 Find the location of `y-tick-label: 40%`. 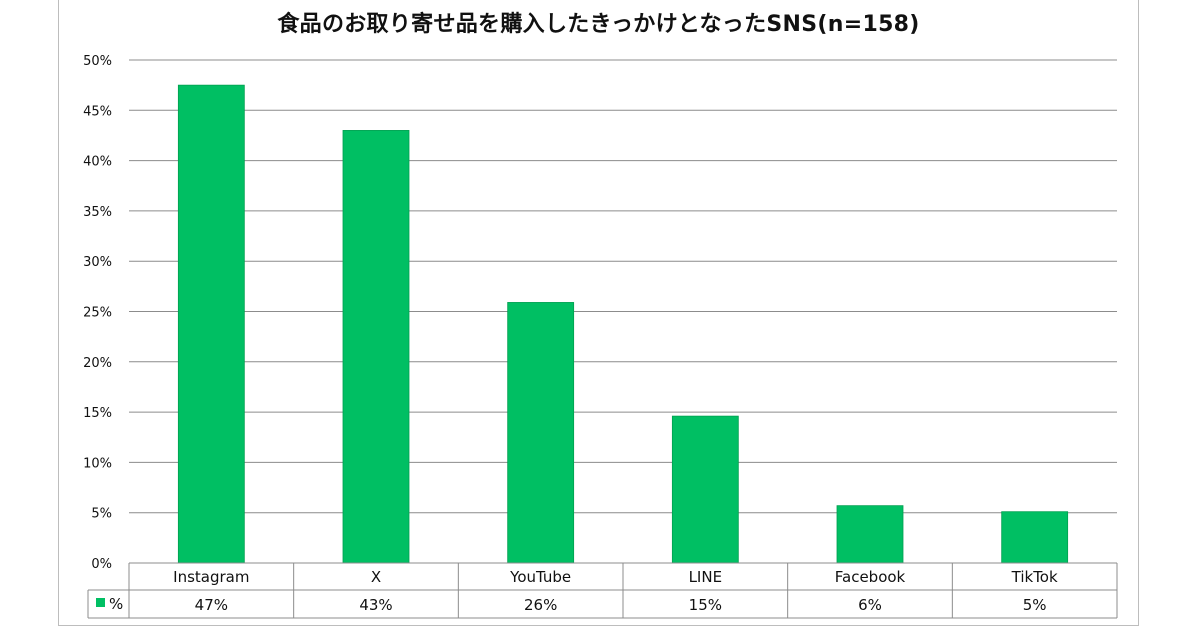

y-tick-label: 40% is located at coordinates (97, 162).